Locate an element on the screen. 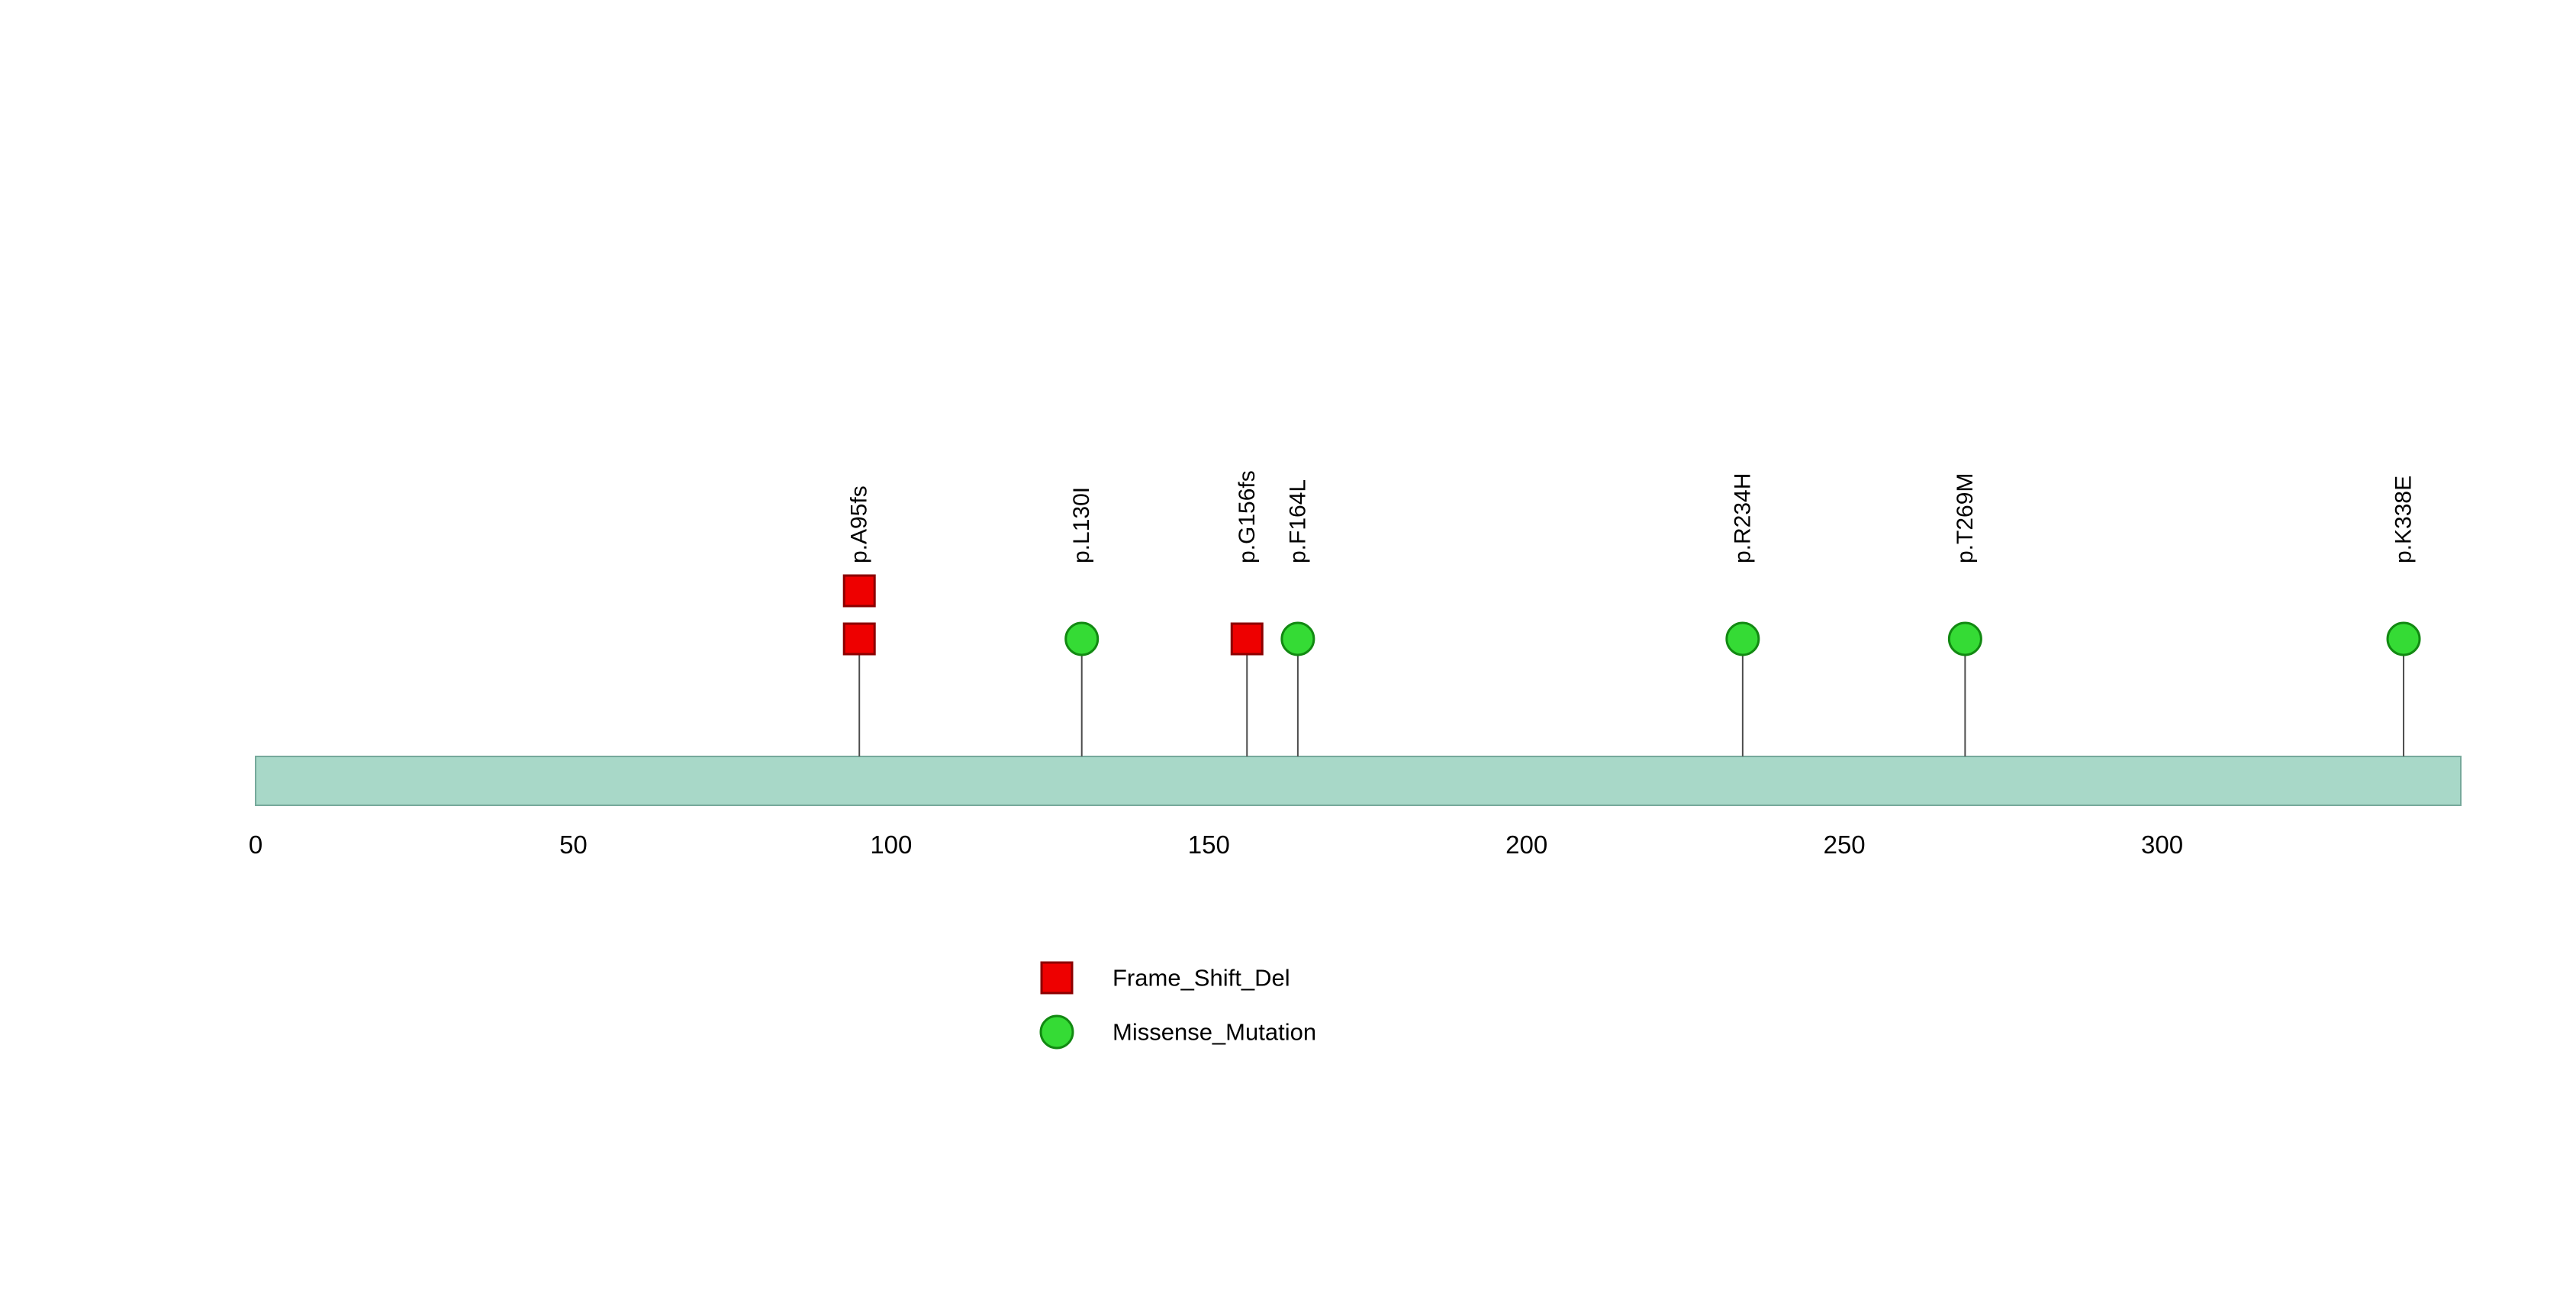 This screenshot has height=1290, width=2576. mutation-label: p.L130I is located at coordinates (1081, 525).